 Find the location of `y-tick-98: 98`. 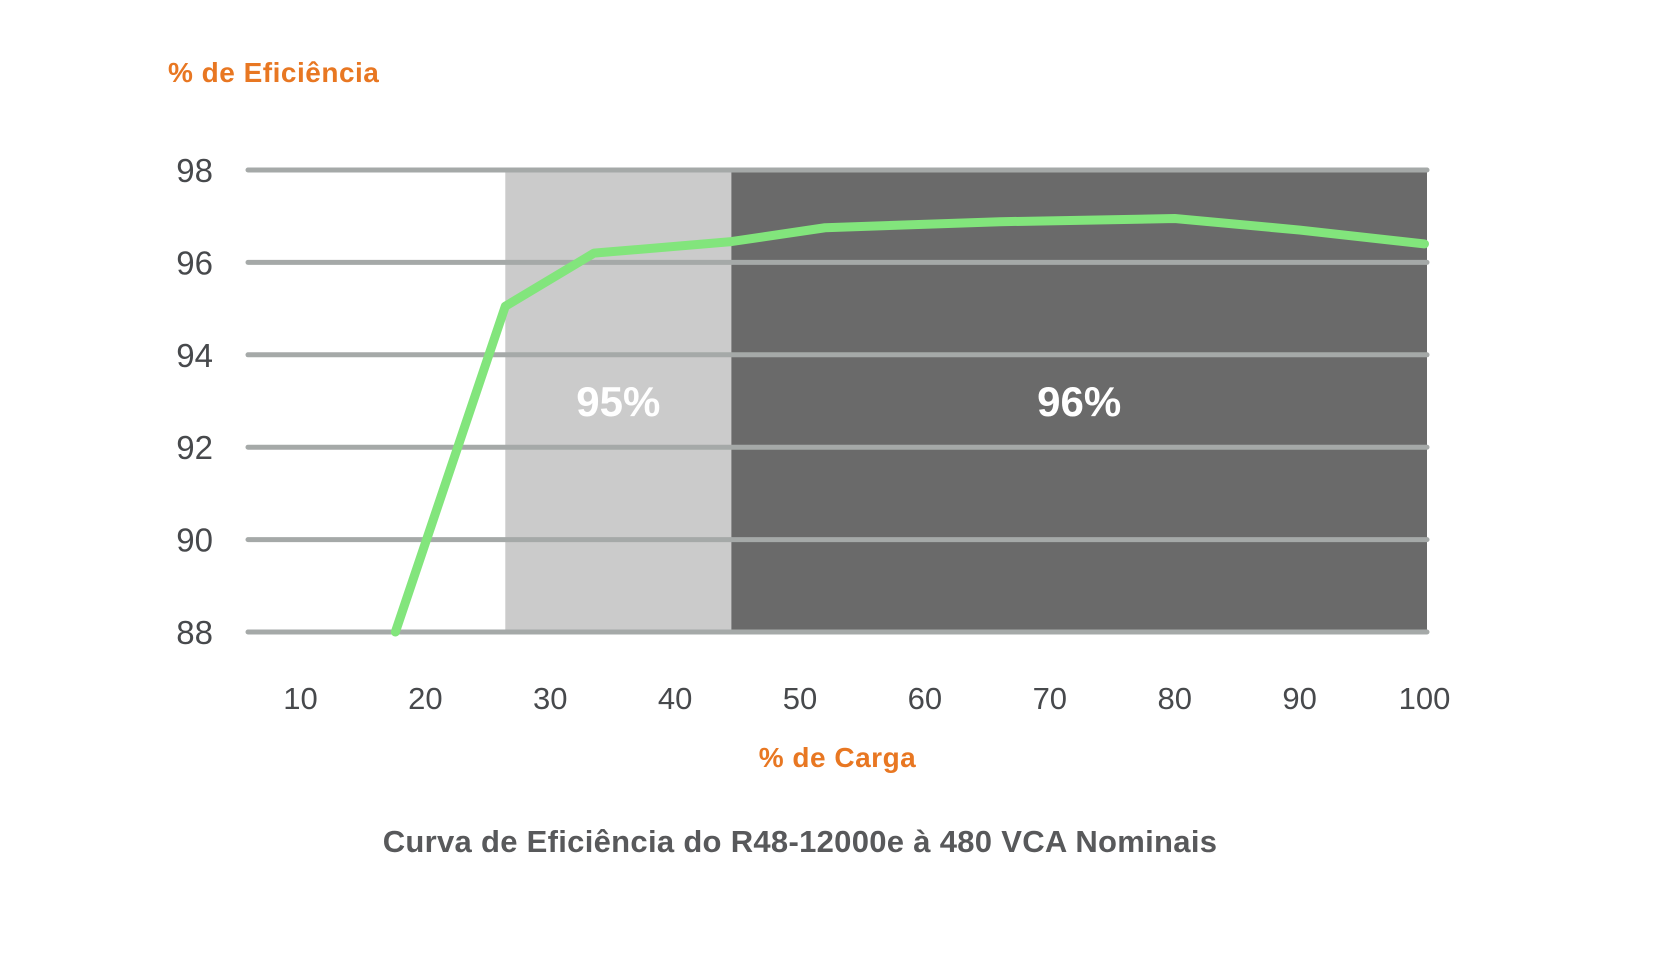

y-tick-98: 98 is located at coordinates (194, 170).